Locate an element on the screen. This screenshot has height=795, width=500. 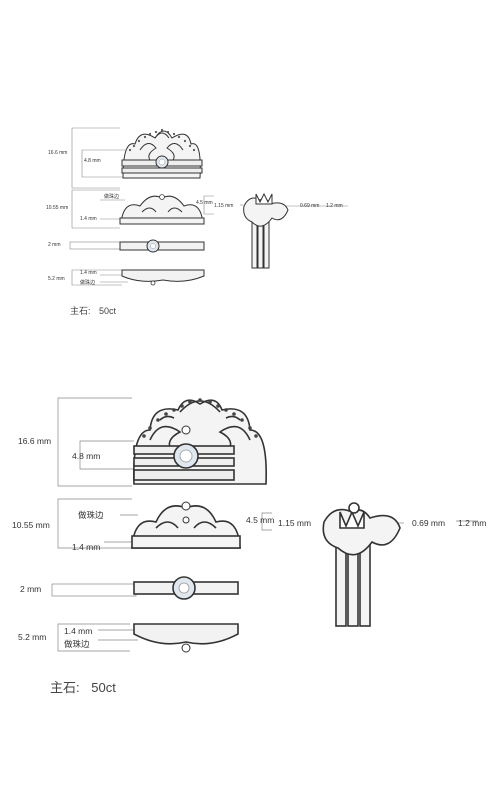
large-label-bead-edge: 做珠边 is located at coordinates (91, 515).